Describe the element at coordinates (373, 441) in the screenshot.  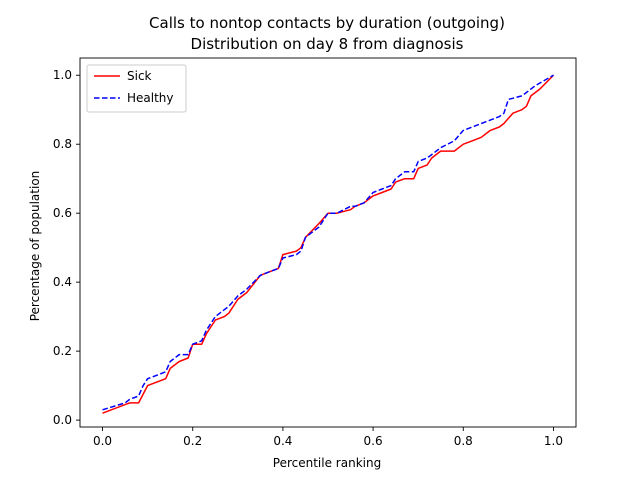
I see `x-tick-label: 0.6` at that location.